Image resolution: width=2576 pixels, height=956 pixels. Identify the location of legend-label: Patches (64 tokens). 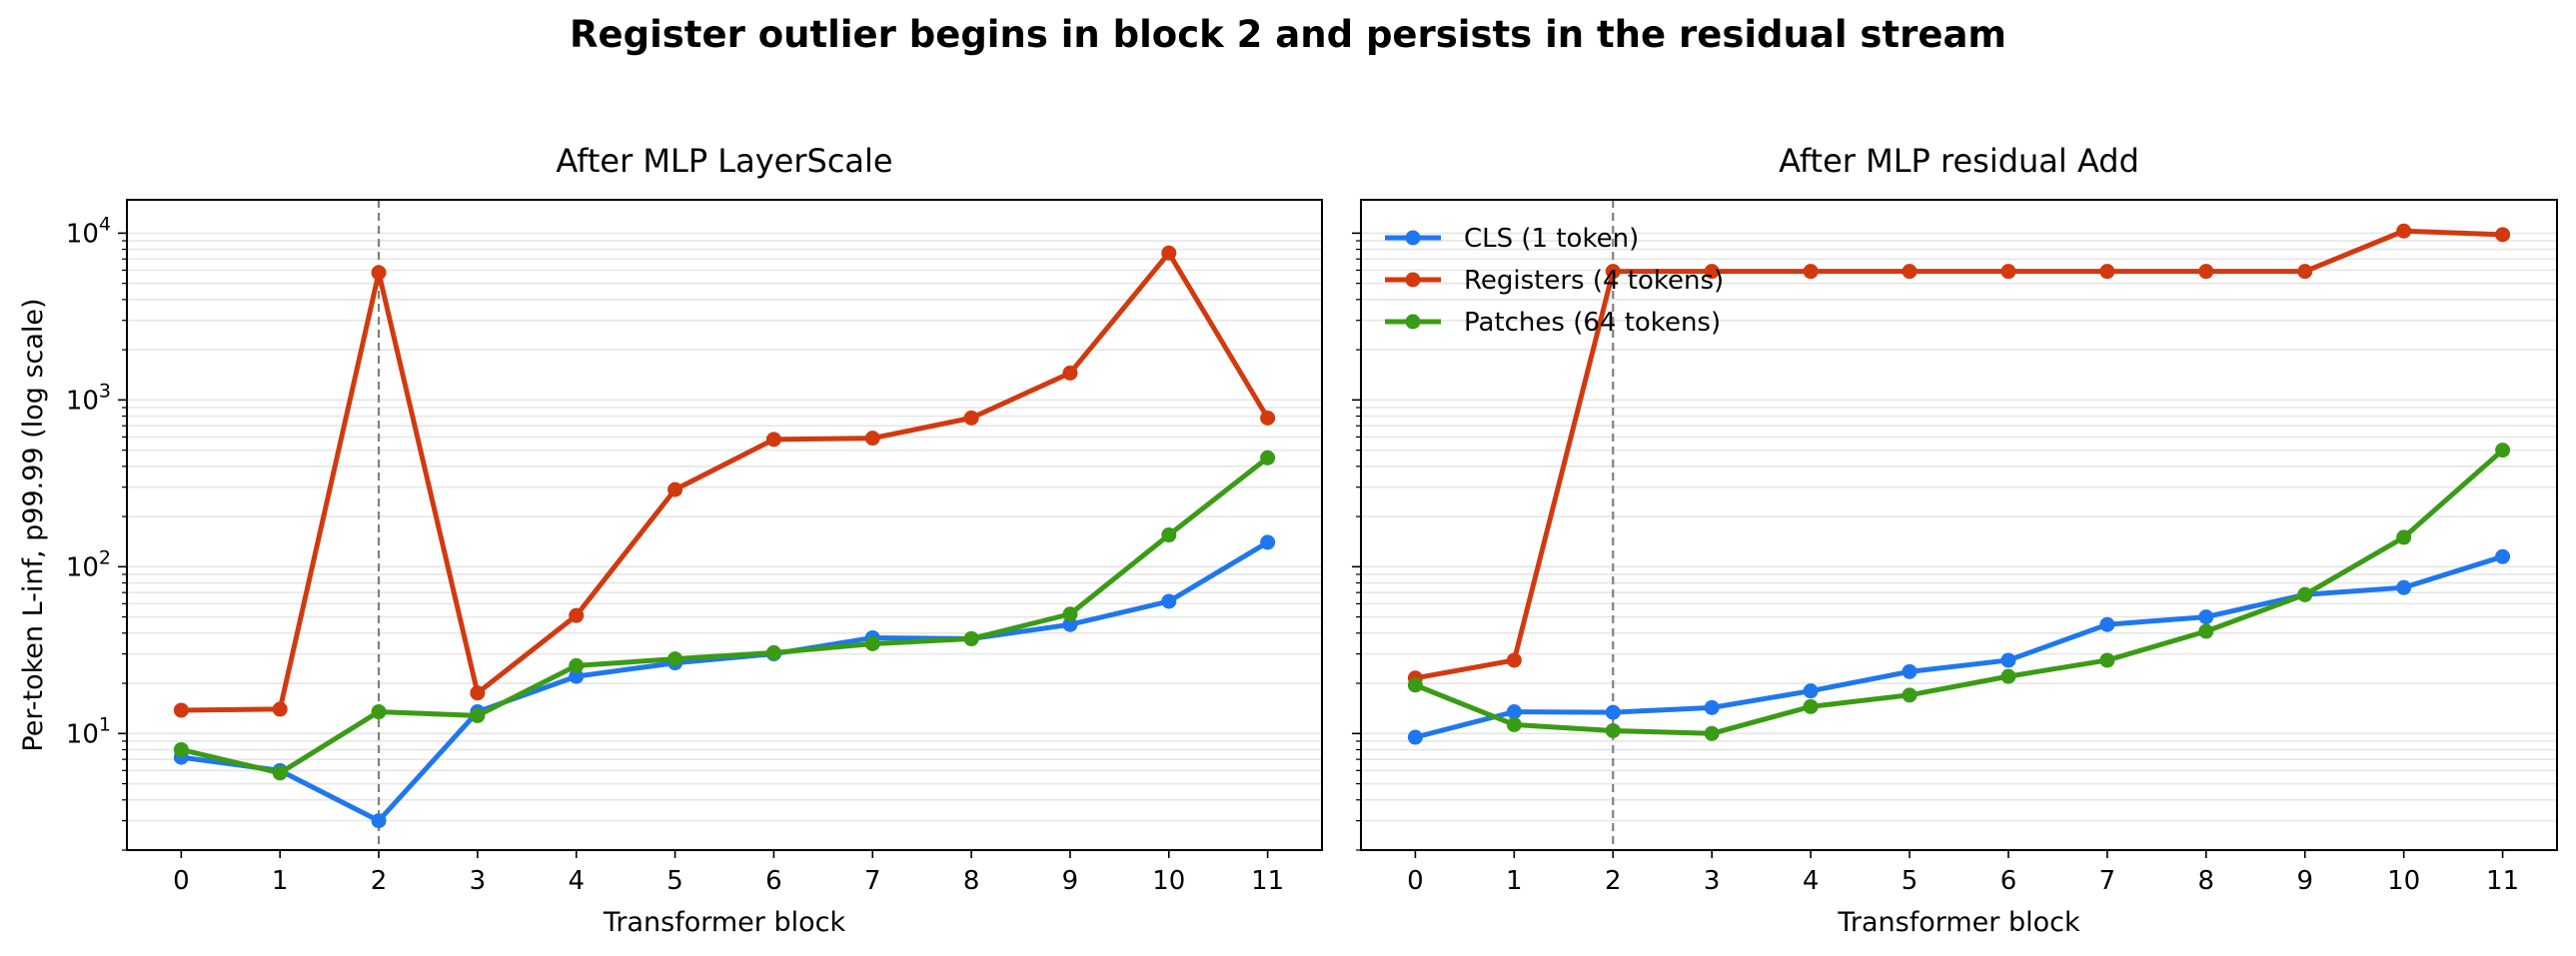
(1592, 323).